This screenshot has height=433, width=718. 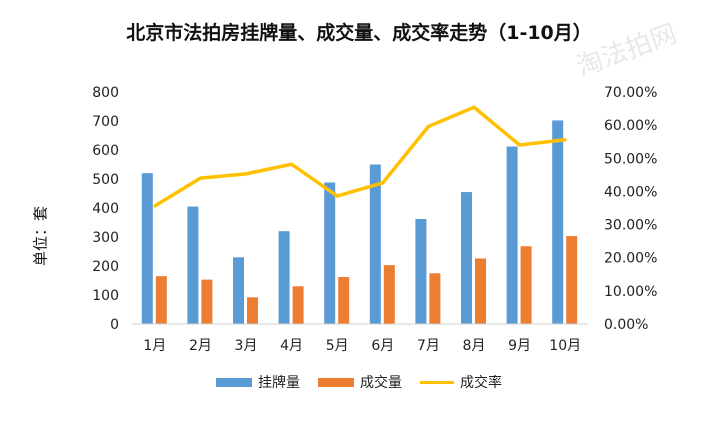 What do you see at coordinates (435, 298) in the screenshot?
I see `bar-sold-7月` at bounding box center [435, 298].